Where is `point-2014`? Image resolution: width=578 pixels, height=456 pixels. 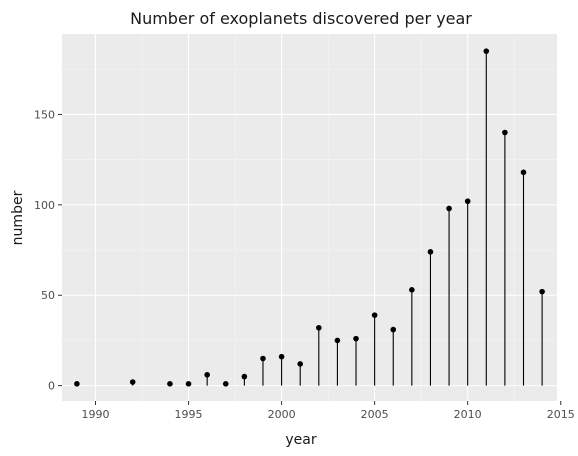
point-2014 is located at coordinates (542, 291).